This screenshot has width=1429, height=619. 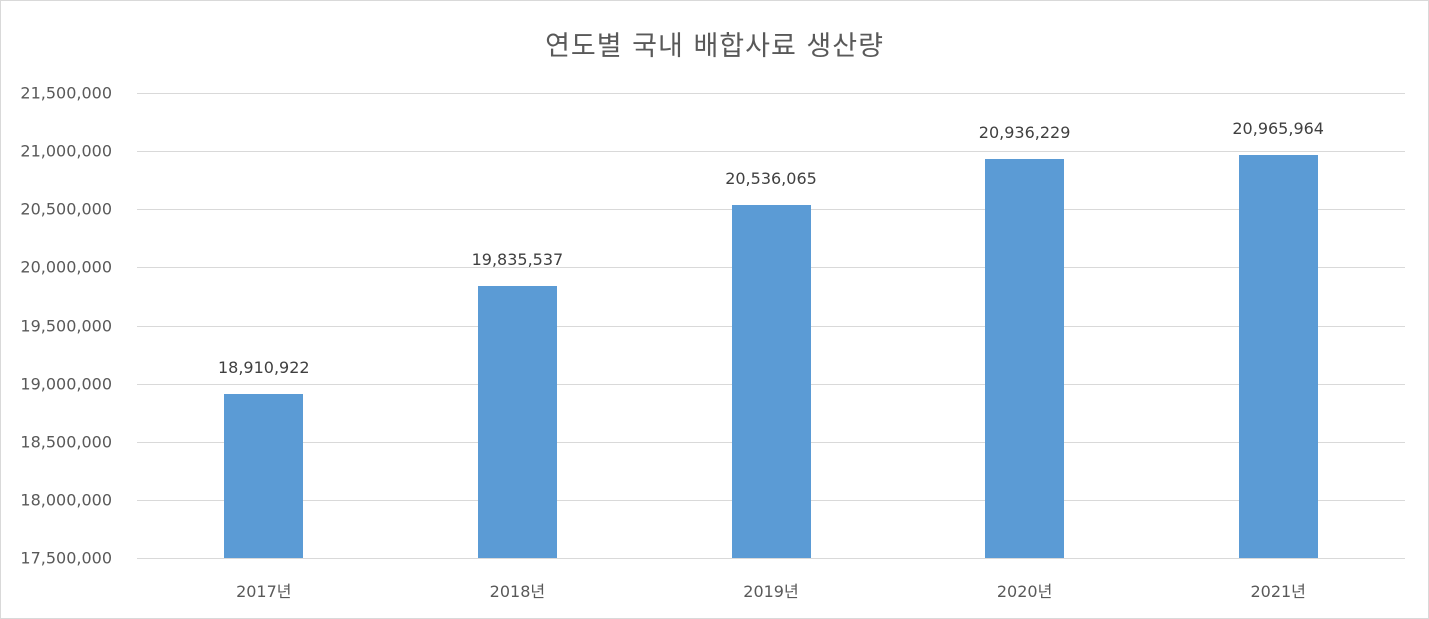 What do you see at coordinates (1278, 129) in the screenshot?
I see `data-label: 20,965,964` at bounding box center [1278, 129].